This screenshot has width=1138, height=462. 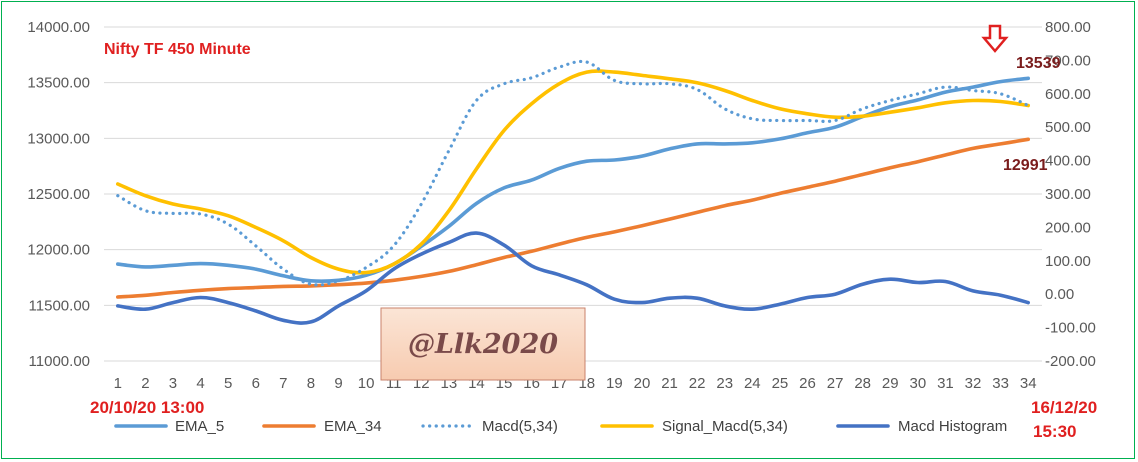 I want to click on x-tick-label: 27, so click(x=835, y=383).